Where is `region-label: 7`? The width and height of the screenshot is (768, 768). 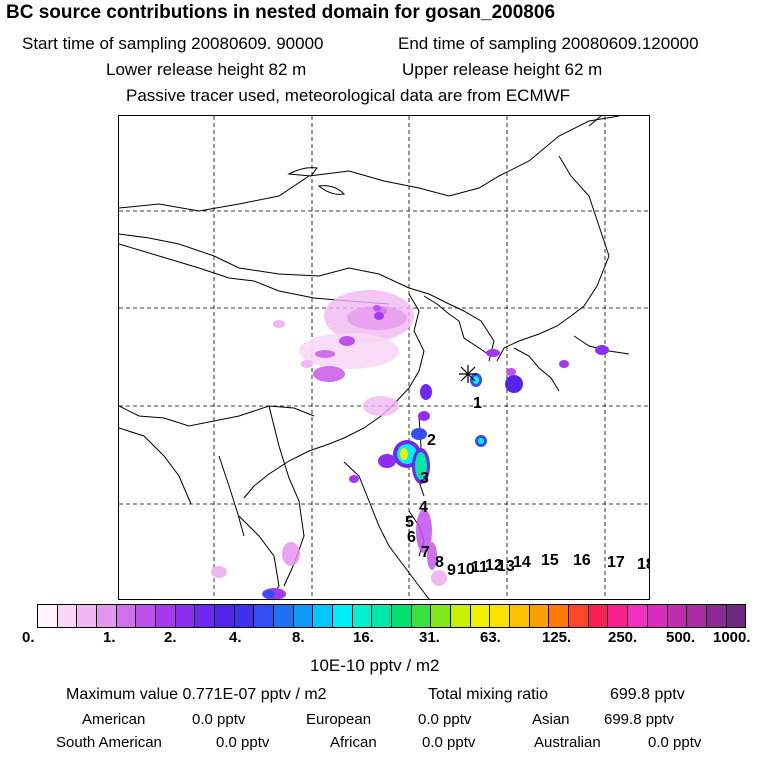
region-label: 7 is located at coordinates (425, 552).